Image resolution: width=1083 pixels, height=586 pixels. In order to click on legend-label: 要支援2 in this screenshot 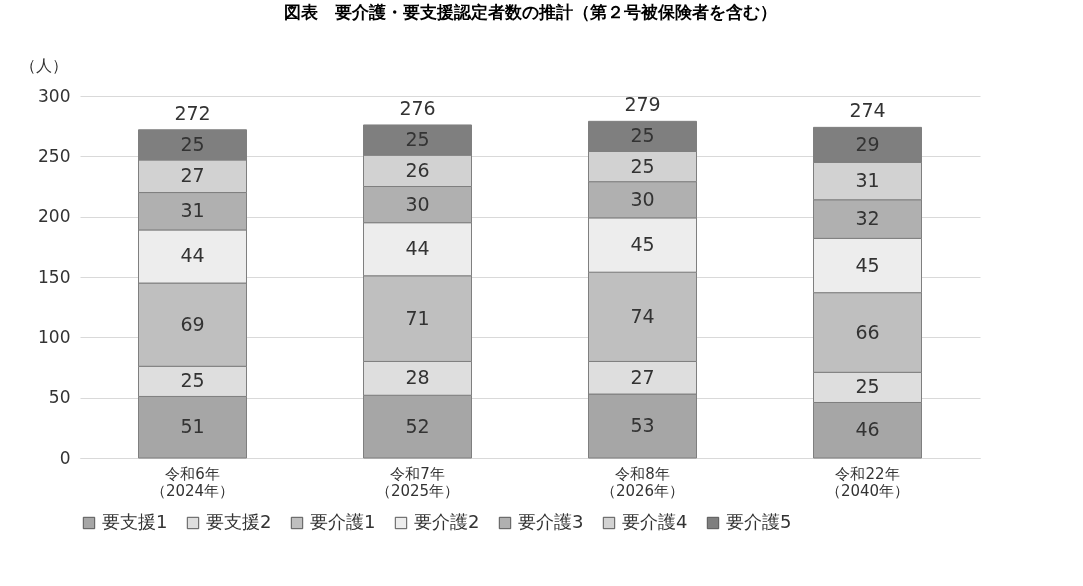, I will do `click(239, 521)`.